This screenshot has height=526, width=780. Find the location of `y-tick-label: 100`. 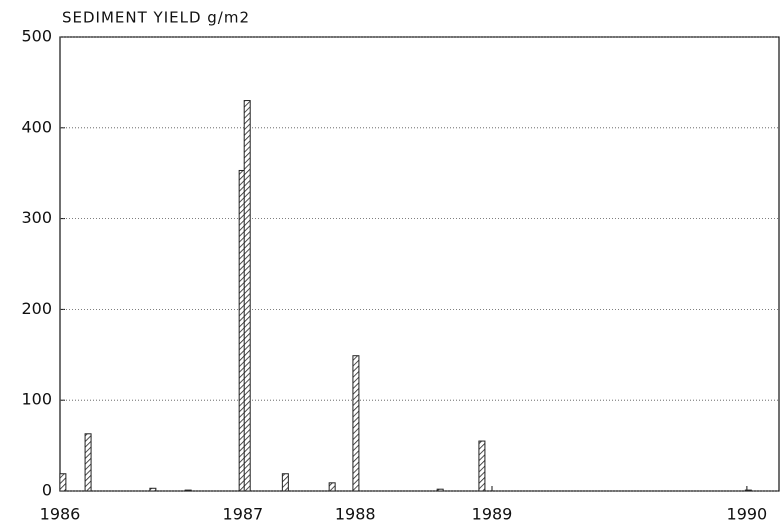

y-tick-label: 100 is located at coordinates (36, 399).